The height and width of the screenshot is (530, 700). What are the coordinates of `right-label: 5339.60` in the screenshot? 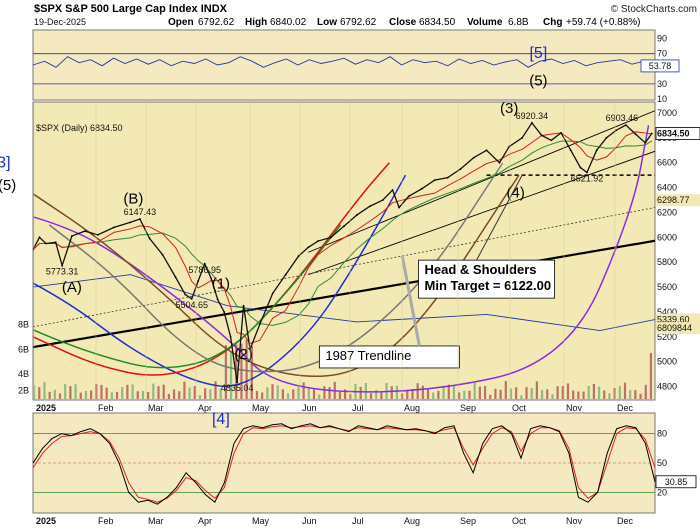 It's located at (673, 319).